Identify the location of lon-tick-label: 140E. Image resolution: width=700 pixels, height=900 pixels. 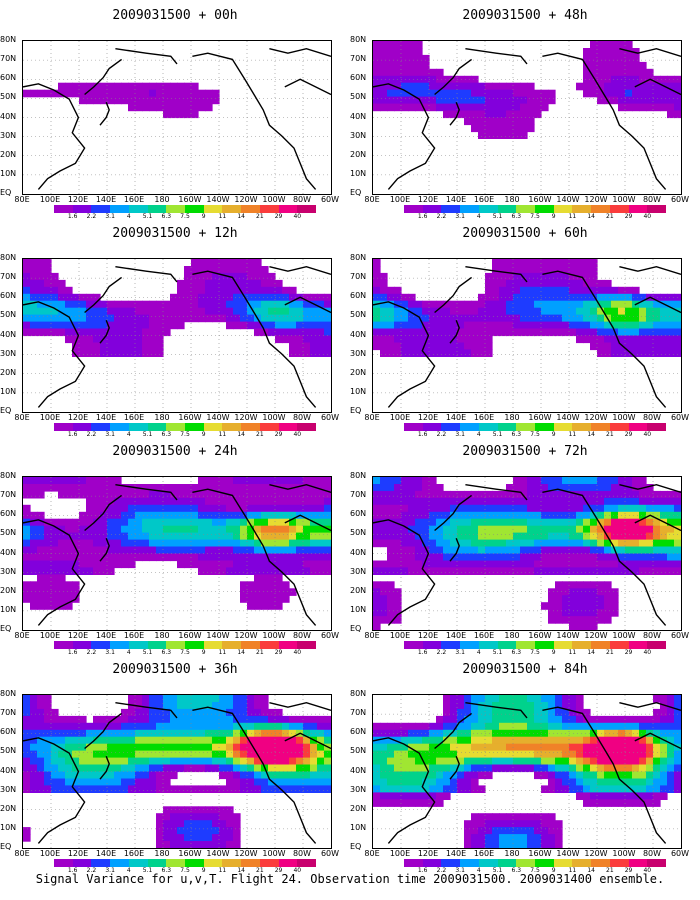
(106, 417).